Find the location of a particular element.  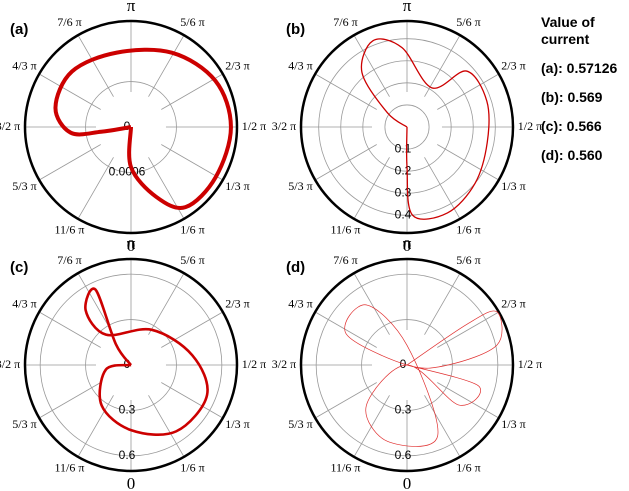

item-value: 0.560 is located at coordinates (585, 155).